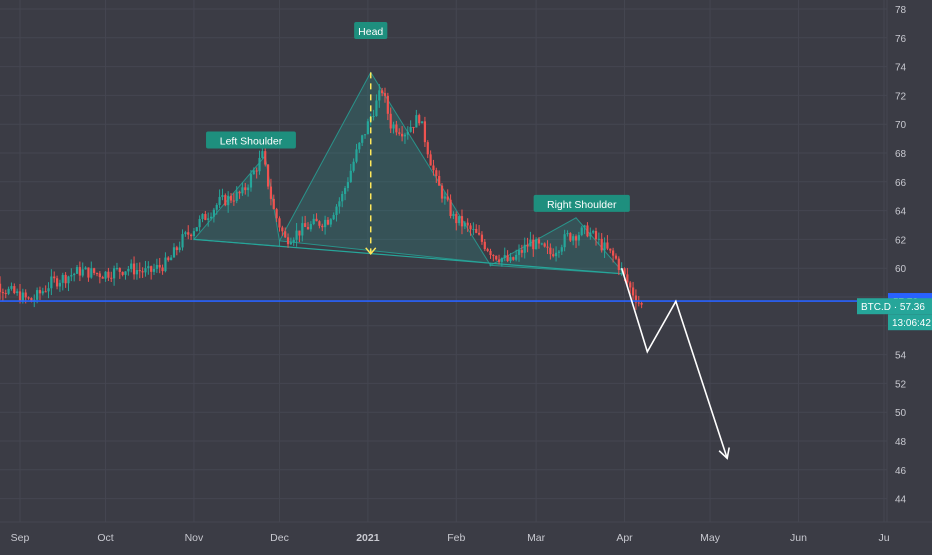  Describe the element at coordinates (901, 384) in the screenshot. I see `y-tick-label: 52` at that location.